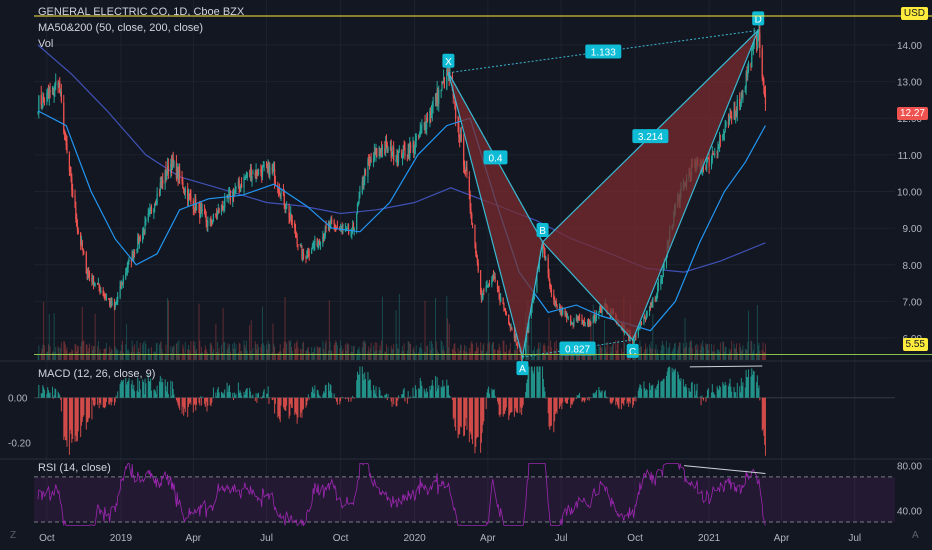  I want to click on auto-scale-button: A, so click(915, 535).